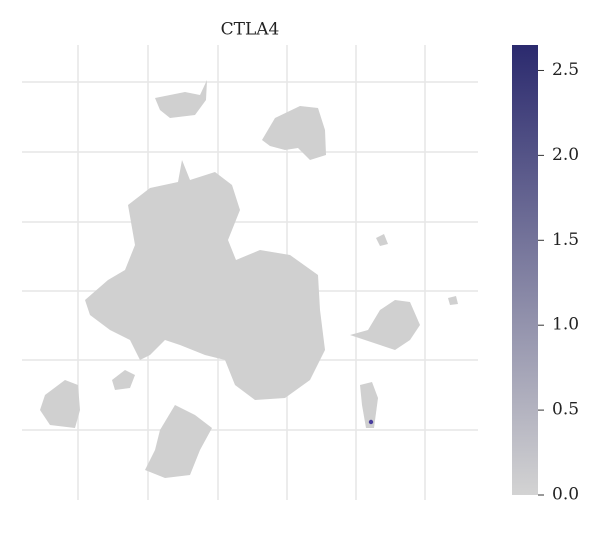 The image size is (600, 534). What do you see at coordinates (565, 410) in the screenshot?
I see `colorbar-tick-label: 0.5` at bounding box center [565, 410].